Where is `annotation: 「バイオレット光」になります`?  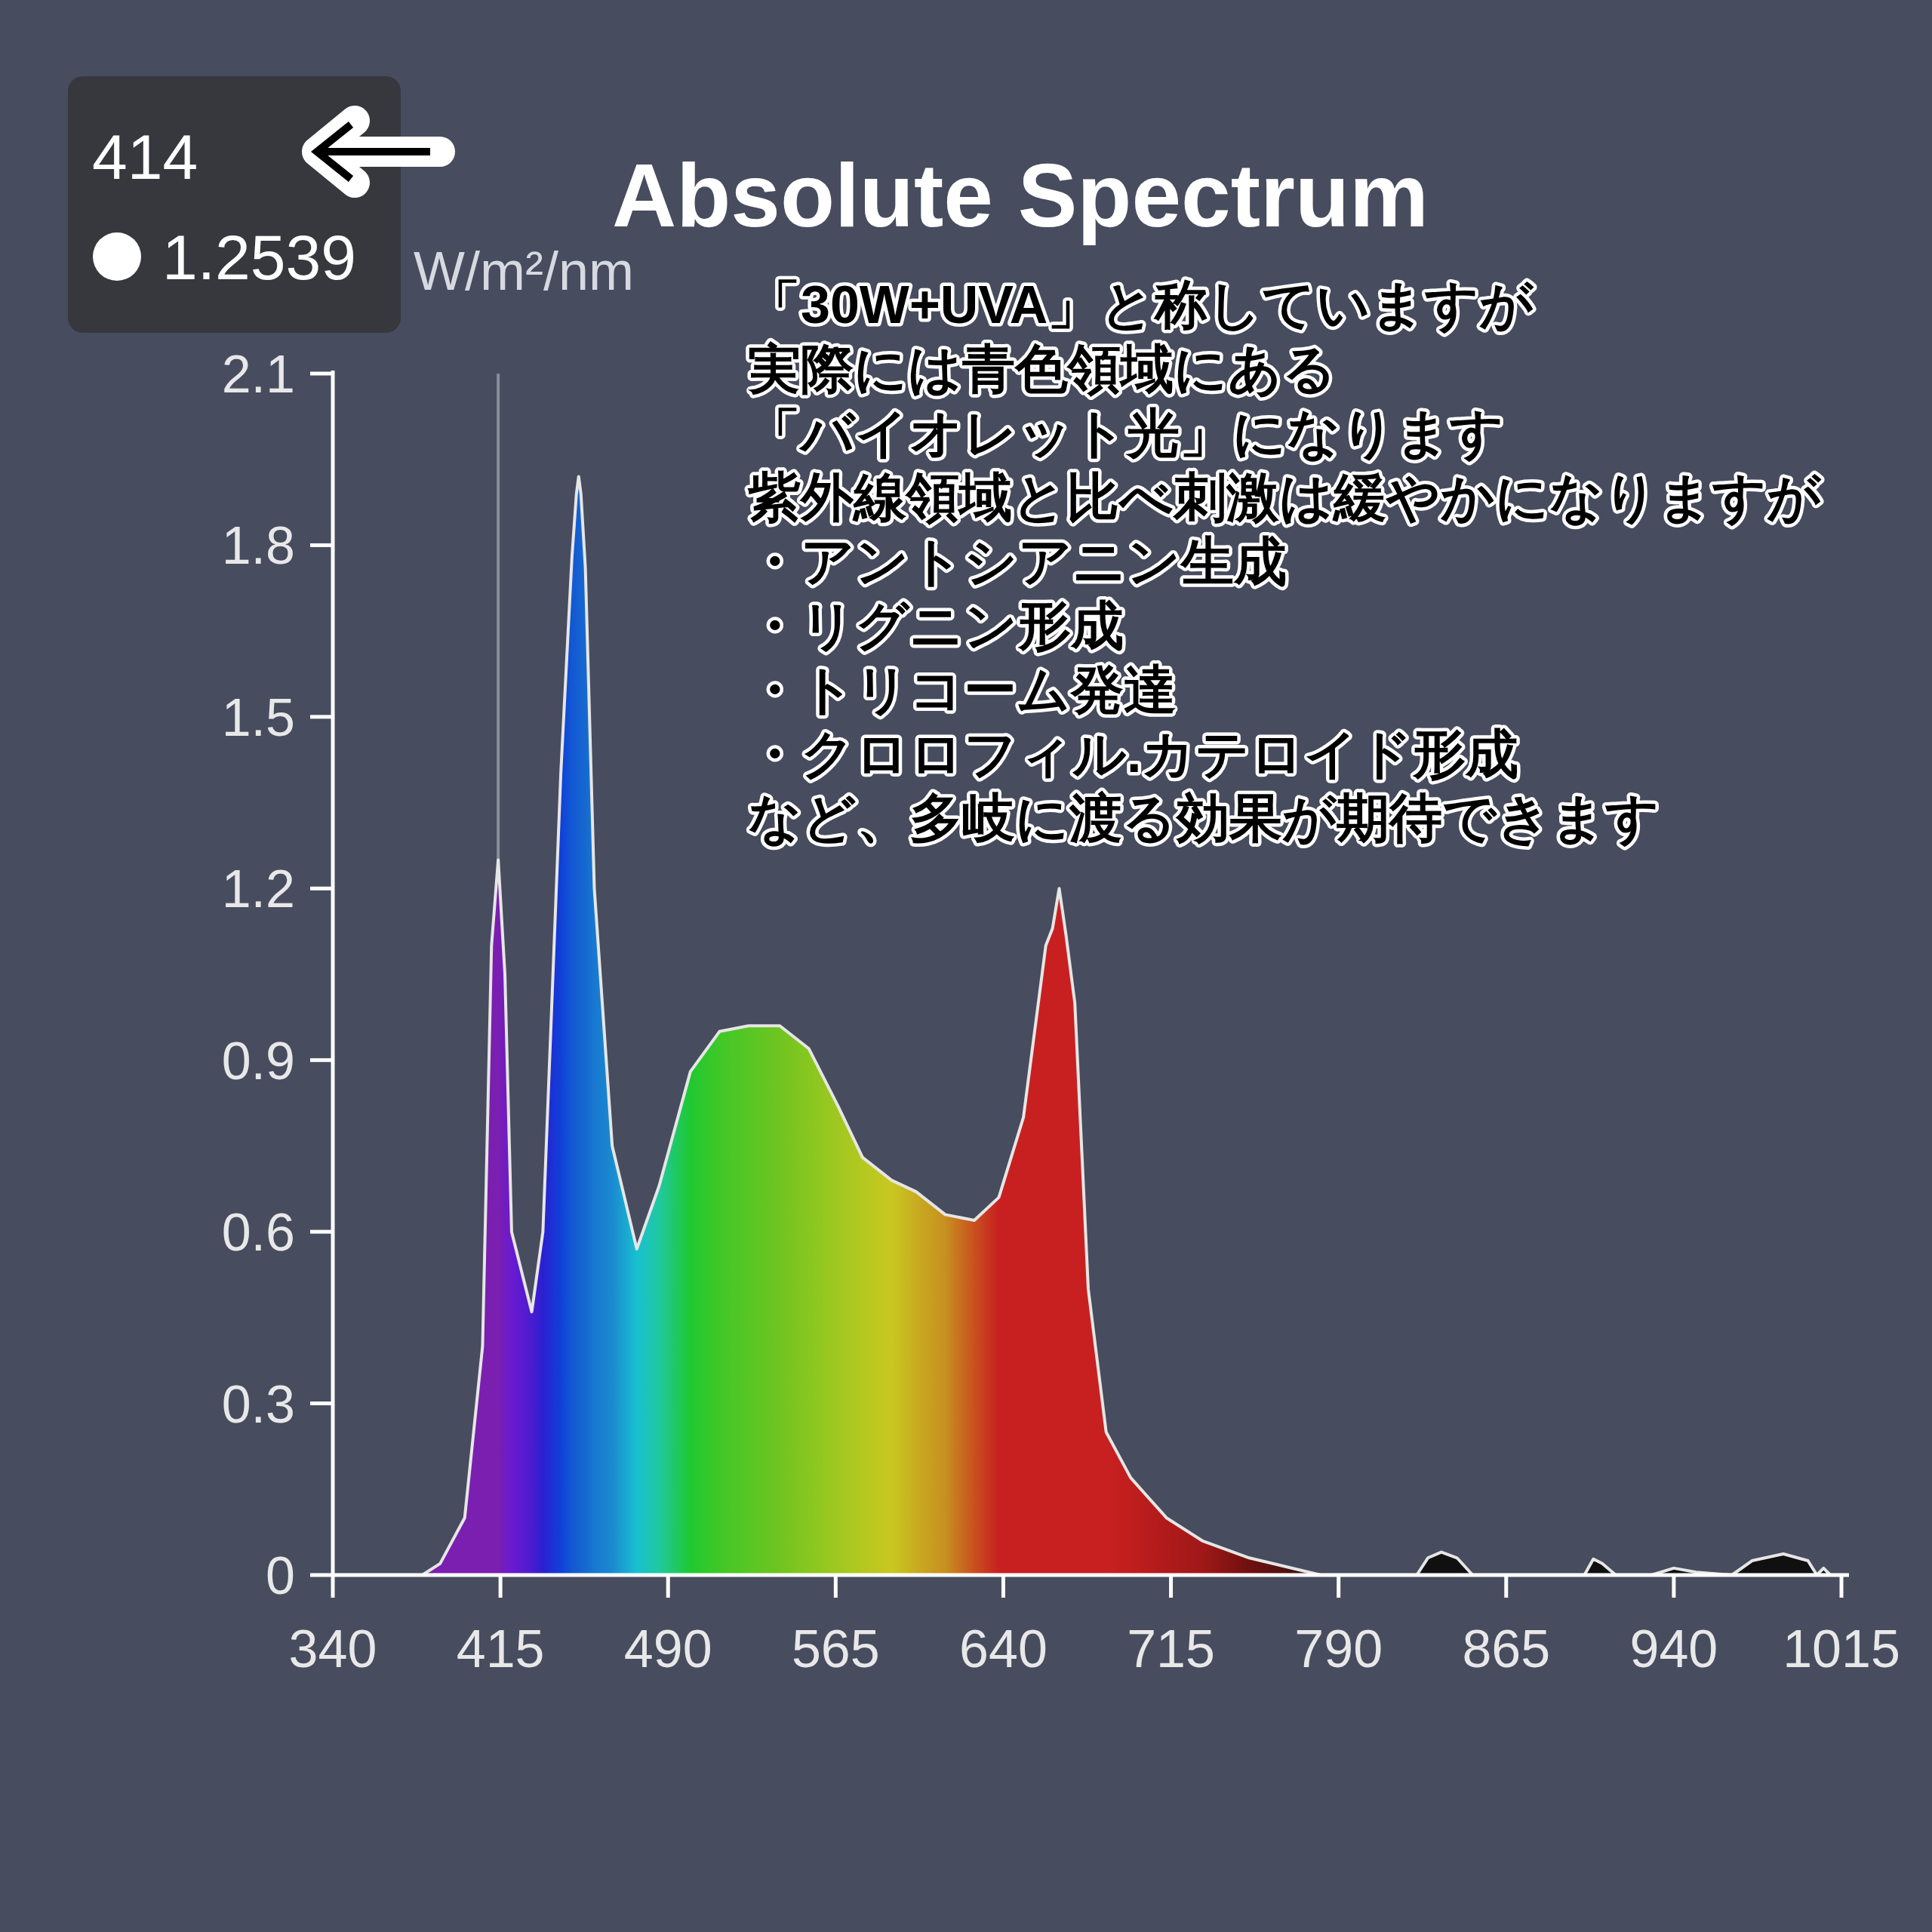 annotation: 「バイオレット光」になります is located at coordinates (1126, 433).